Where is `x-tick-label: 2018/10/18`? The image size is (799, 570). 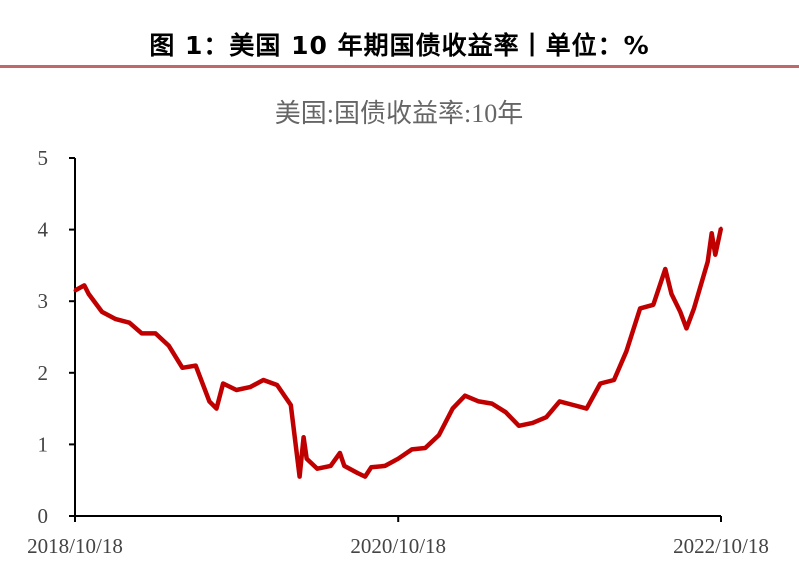 x-tick-label: 2018/10/18 is located at coordinates (75, 546).